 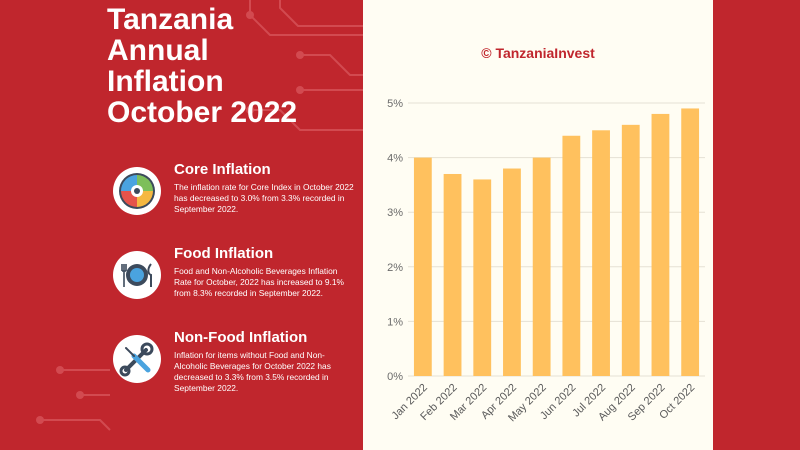 What do you see at coordinates (202, 112) in the screenshot?
I see `title-line: October 2022` at bounding box center [202, 112].